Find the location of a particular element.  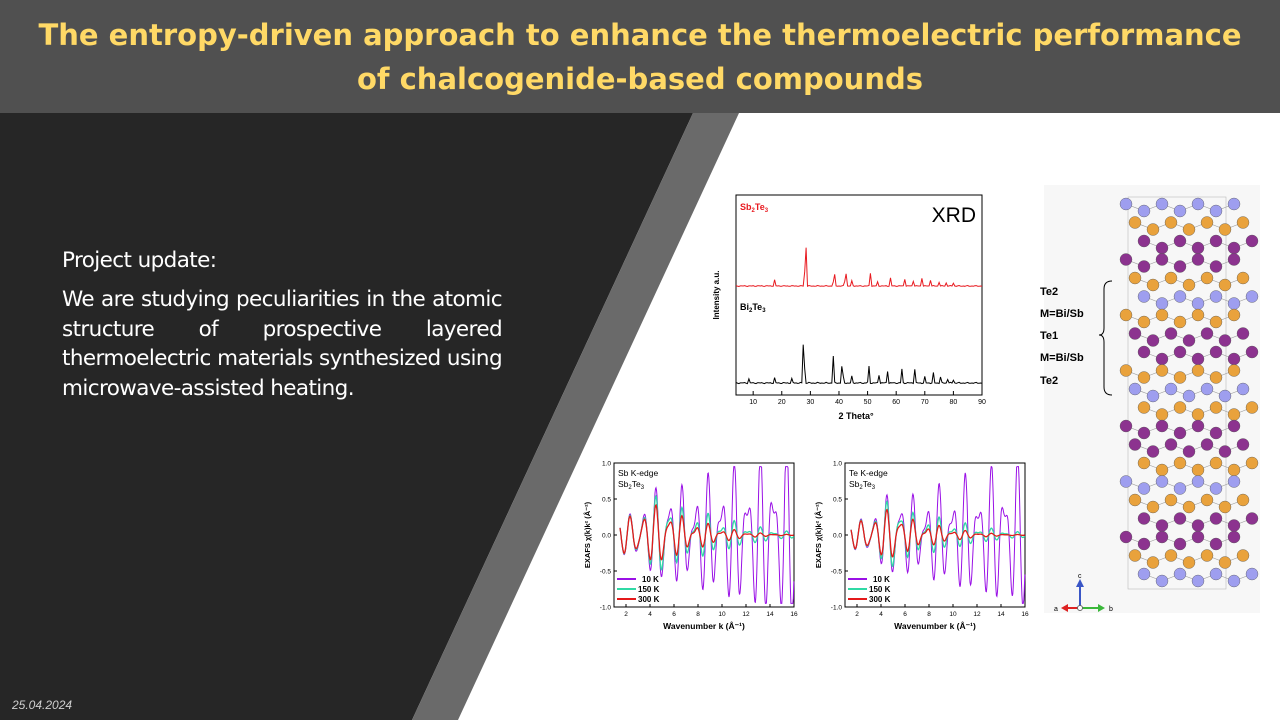

slide-date: 25.04.2024 is located at coordinates (42, 705).